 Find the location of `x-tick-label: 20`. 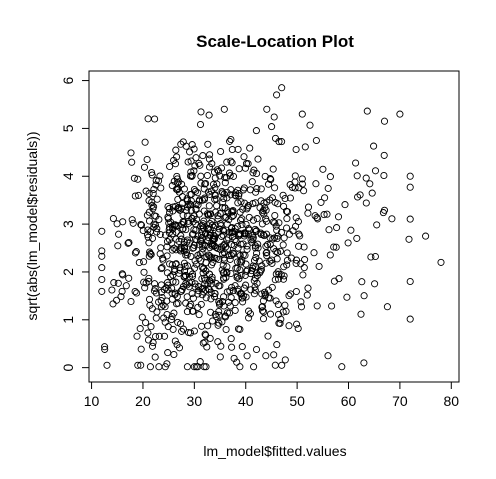

x-tick-label: 20 is located at coordinates (143, 401).